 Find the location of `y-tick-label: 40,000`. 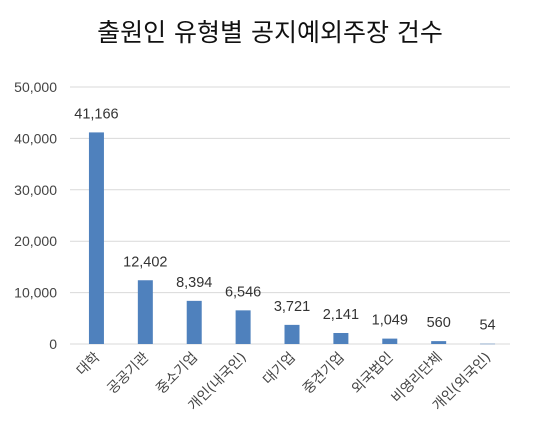

y-tick-label: 40,000 is located at coordinates (35, 138).